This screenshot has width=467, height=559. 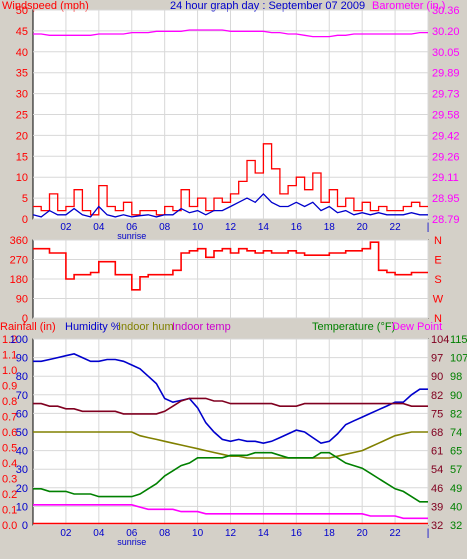 What do you see at coordinates (9, 464) in the screenshot?
I see `rainfall-tick-label: 0.4` at bounding box center [9, 464].